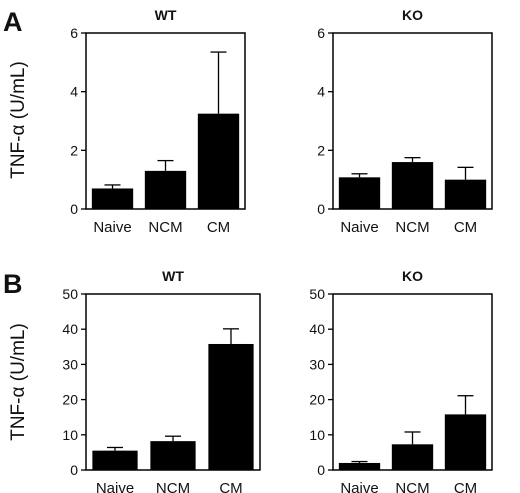 Image resolution: width=520 pixels, height=493 pixels. Describe the element at coordinates (13, 284) in the screenshot. I see `panel-label-b: B` at that location.